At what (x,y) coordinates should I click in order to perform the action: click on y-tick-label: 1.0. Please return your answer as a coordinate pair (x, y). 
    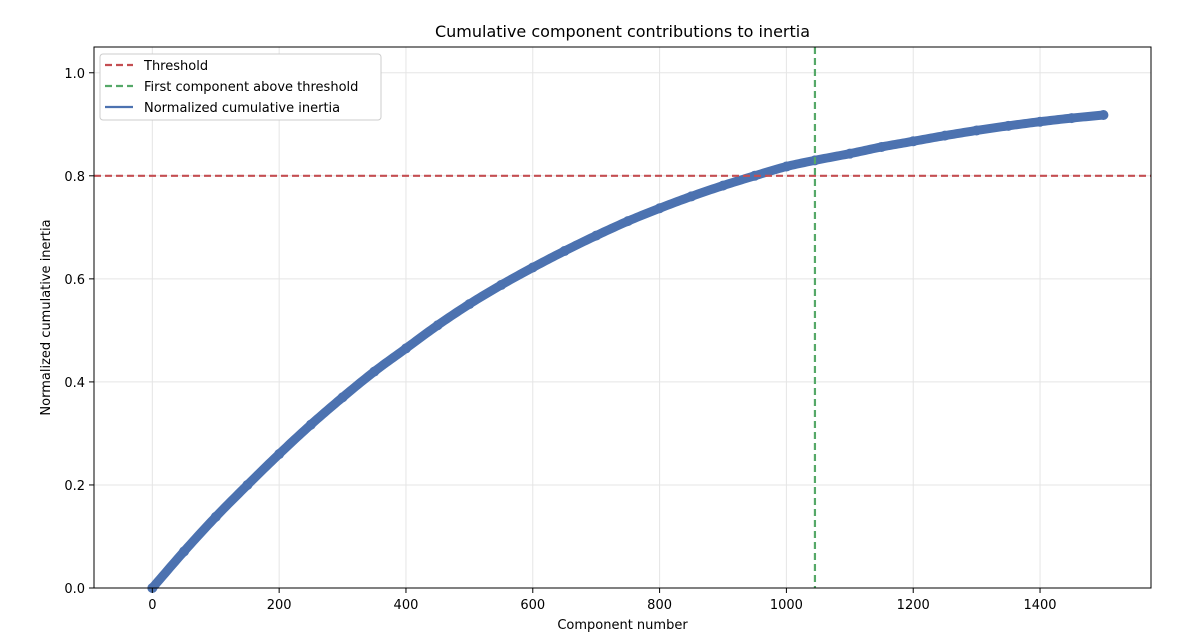
    Looking at the image, I should click on (74, 74).